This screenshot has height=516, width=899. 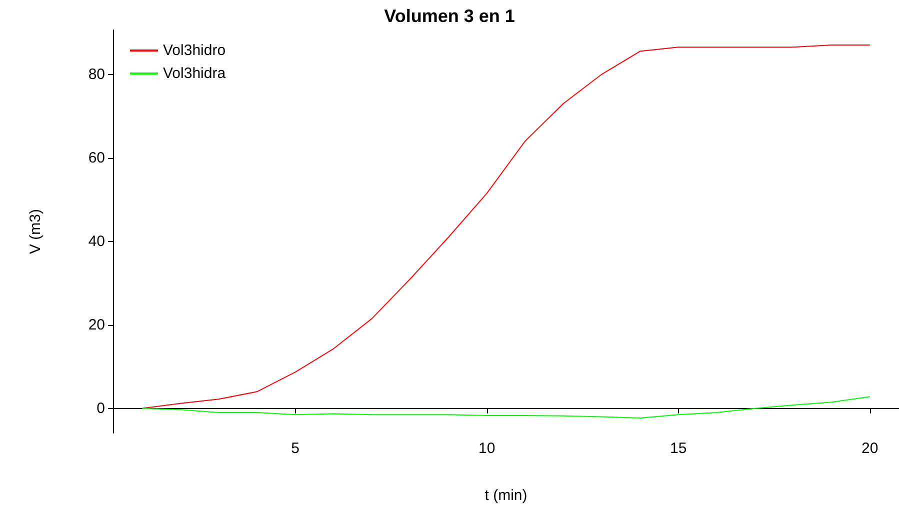 I want to click on legend-label: Vol3hidro, so click(x=194, y=50).